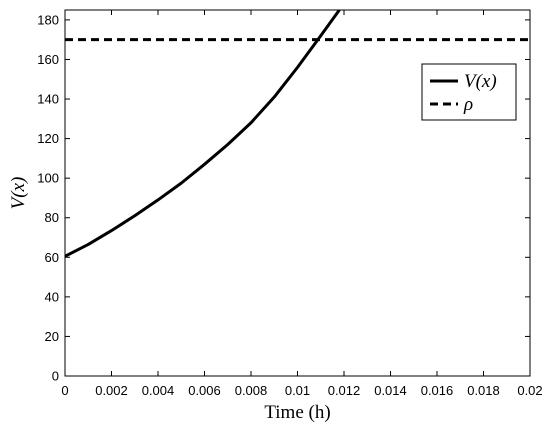 This screenshot has height=432, width=550. Describe the element at coordinates (204, 390) in the screenshot. I see `x-tick-label: 0.006` at that location.